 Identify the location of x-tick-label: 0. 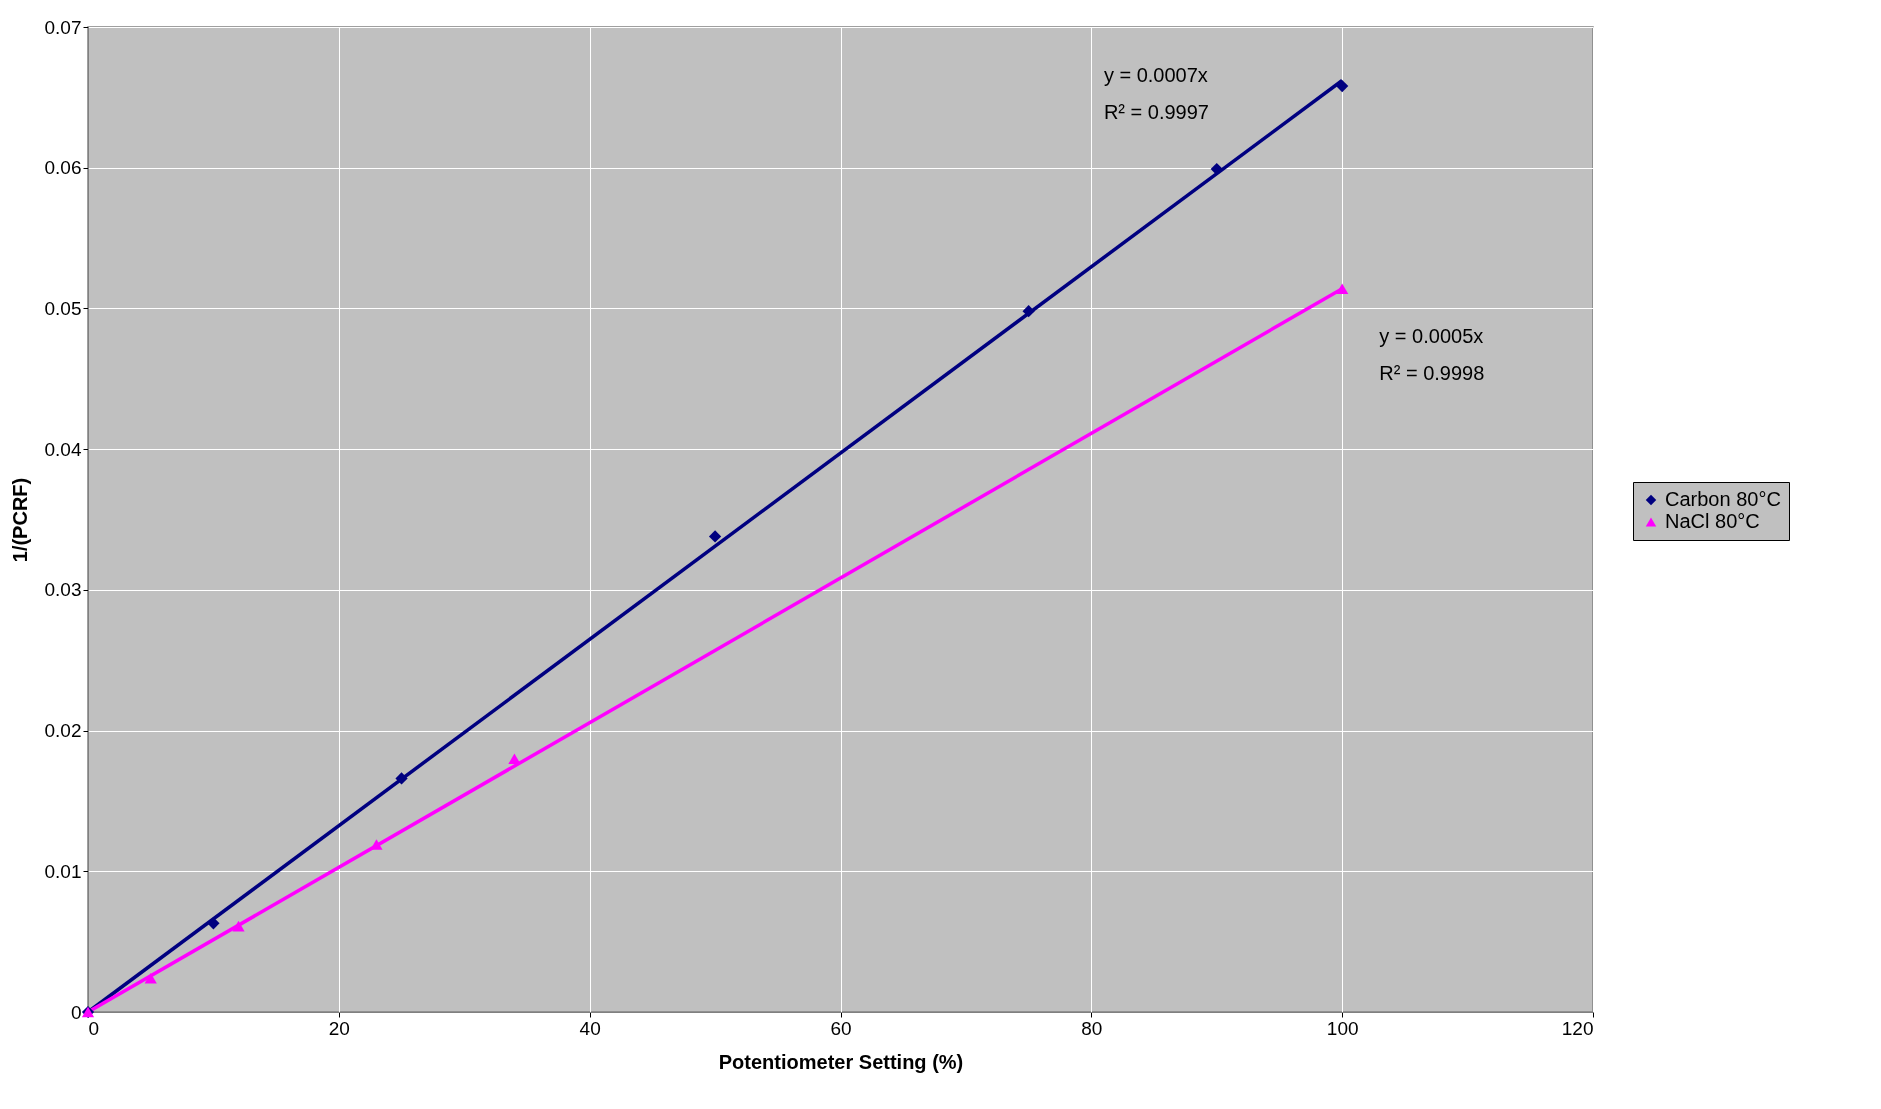
(94, 1028).